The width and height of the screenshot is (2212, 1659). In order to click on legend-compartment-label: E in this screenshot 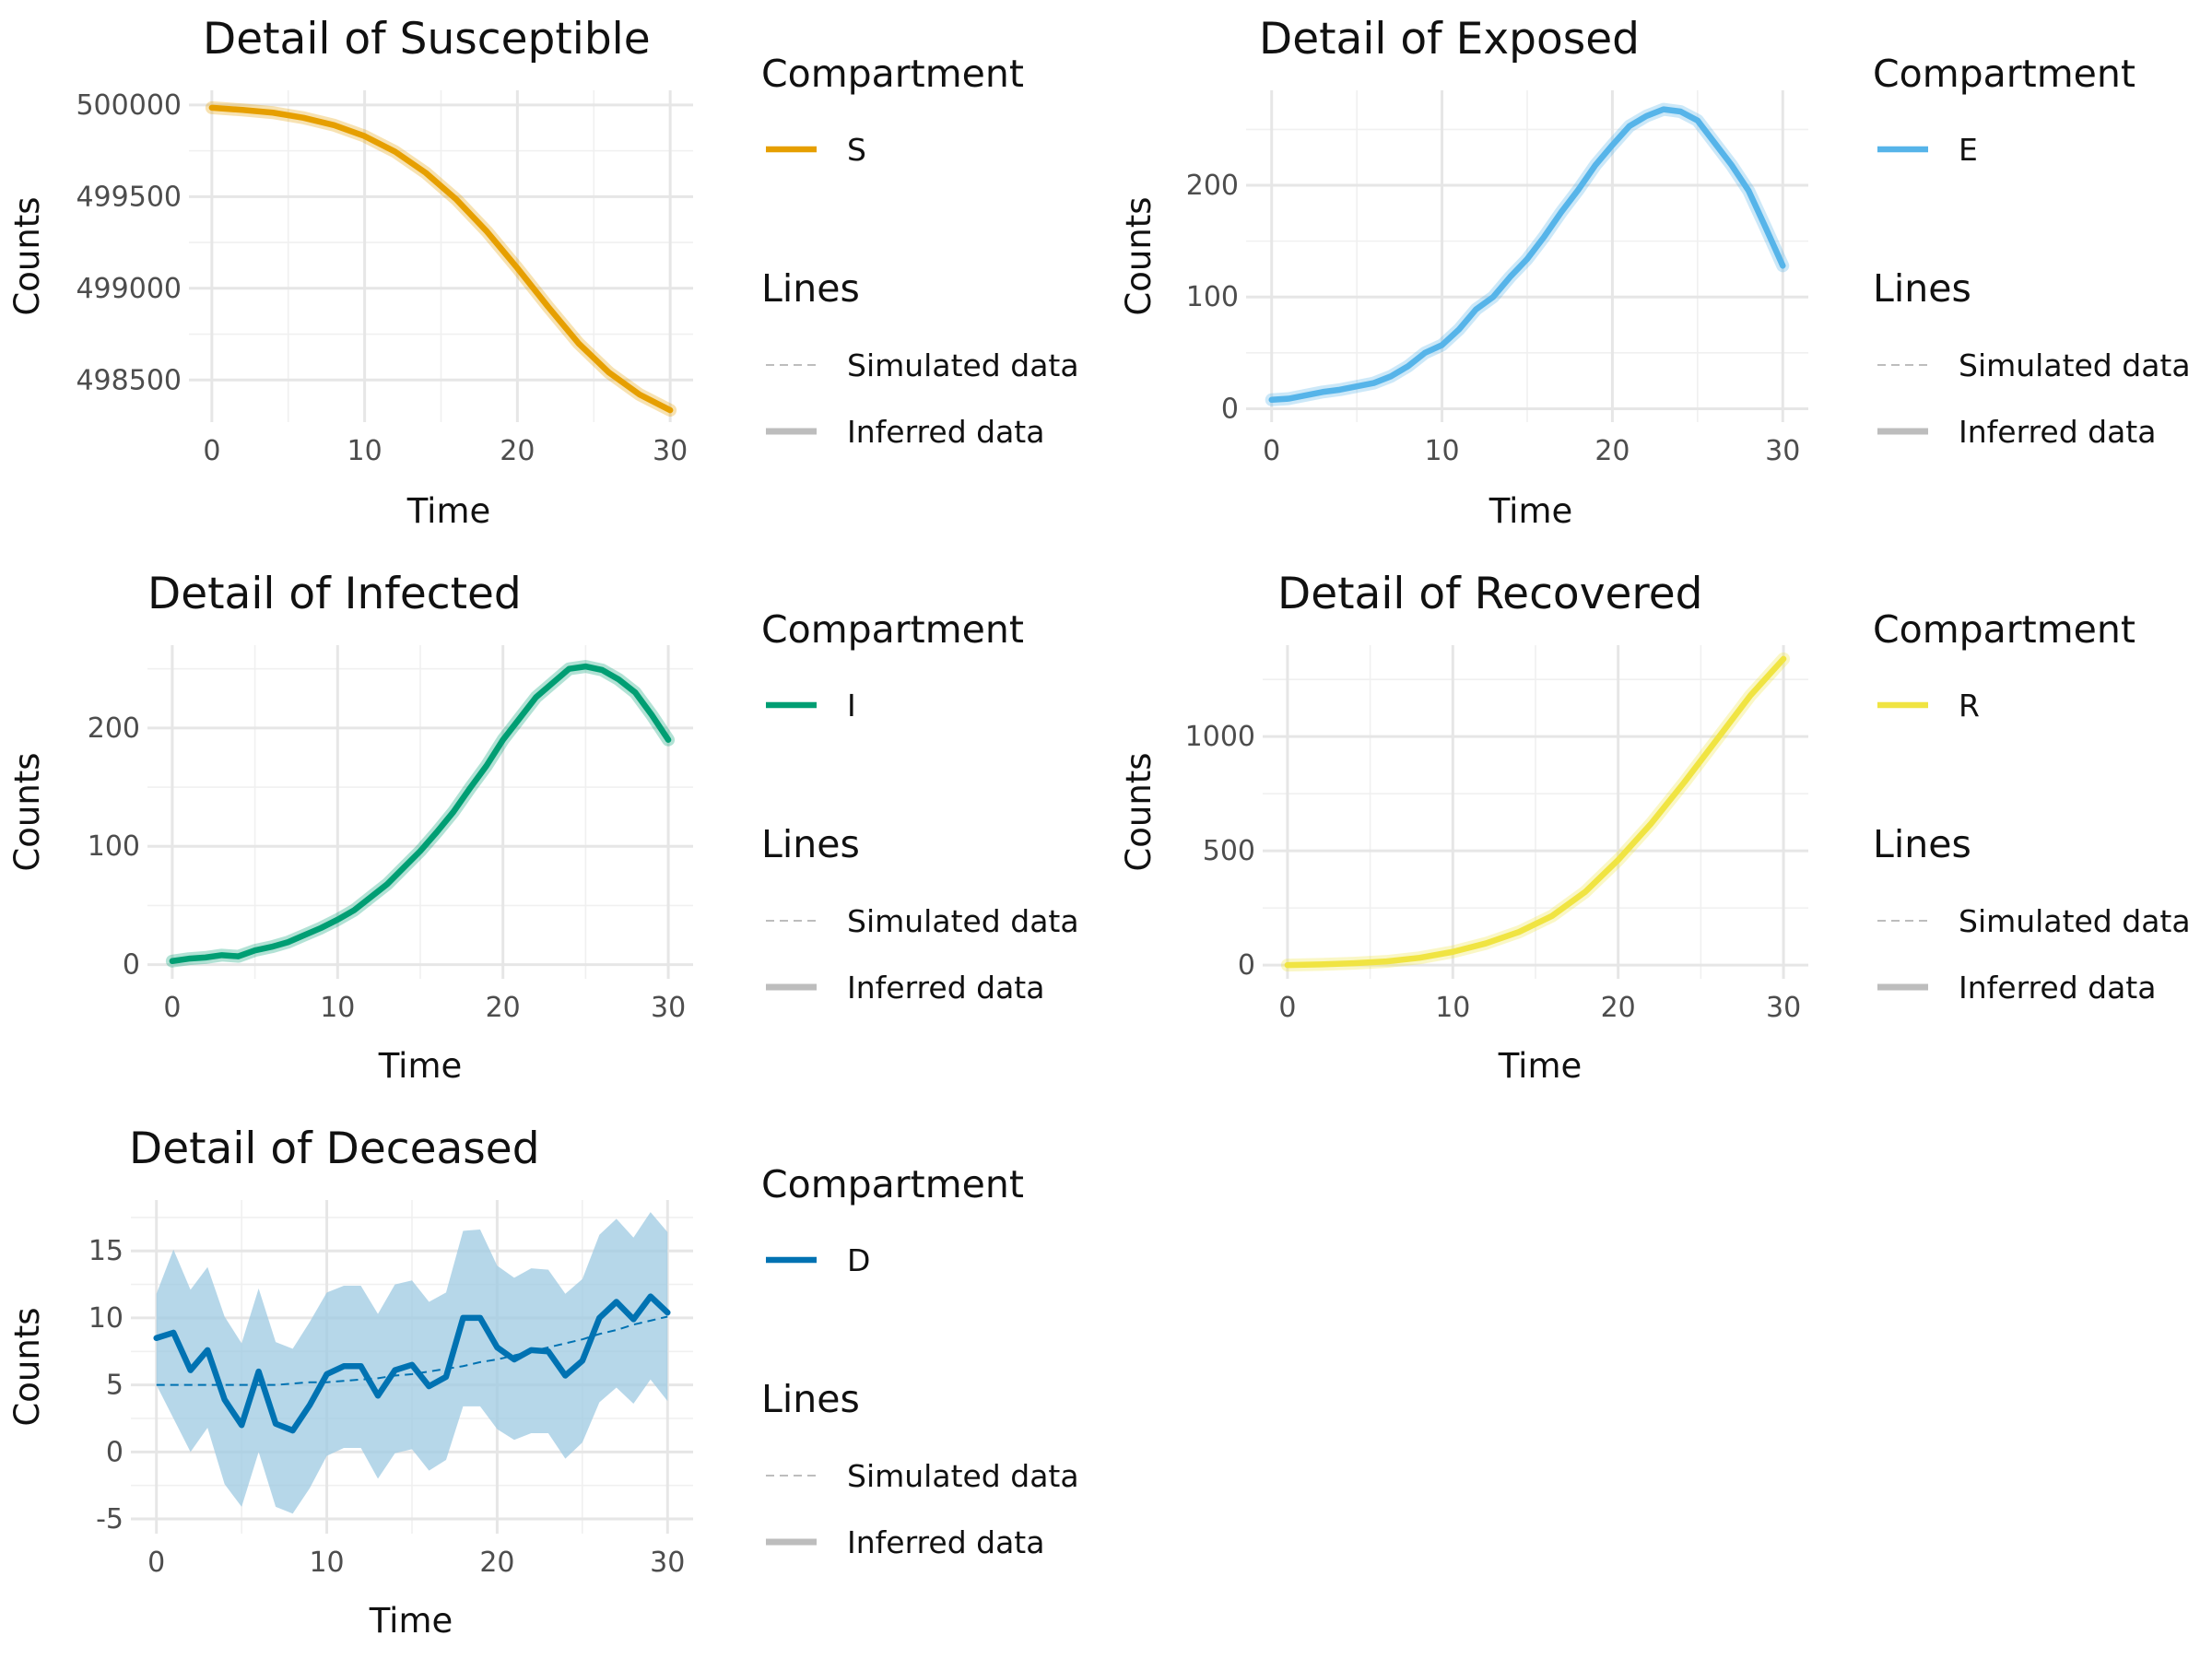, I will do `click(1968, 150)`.